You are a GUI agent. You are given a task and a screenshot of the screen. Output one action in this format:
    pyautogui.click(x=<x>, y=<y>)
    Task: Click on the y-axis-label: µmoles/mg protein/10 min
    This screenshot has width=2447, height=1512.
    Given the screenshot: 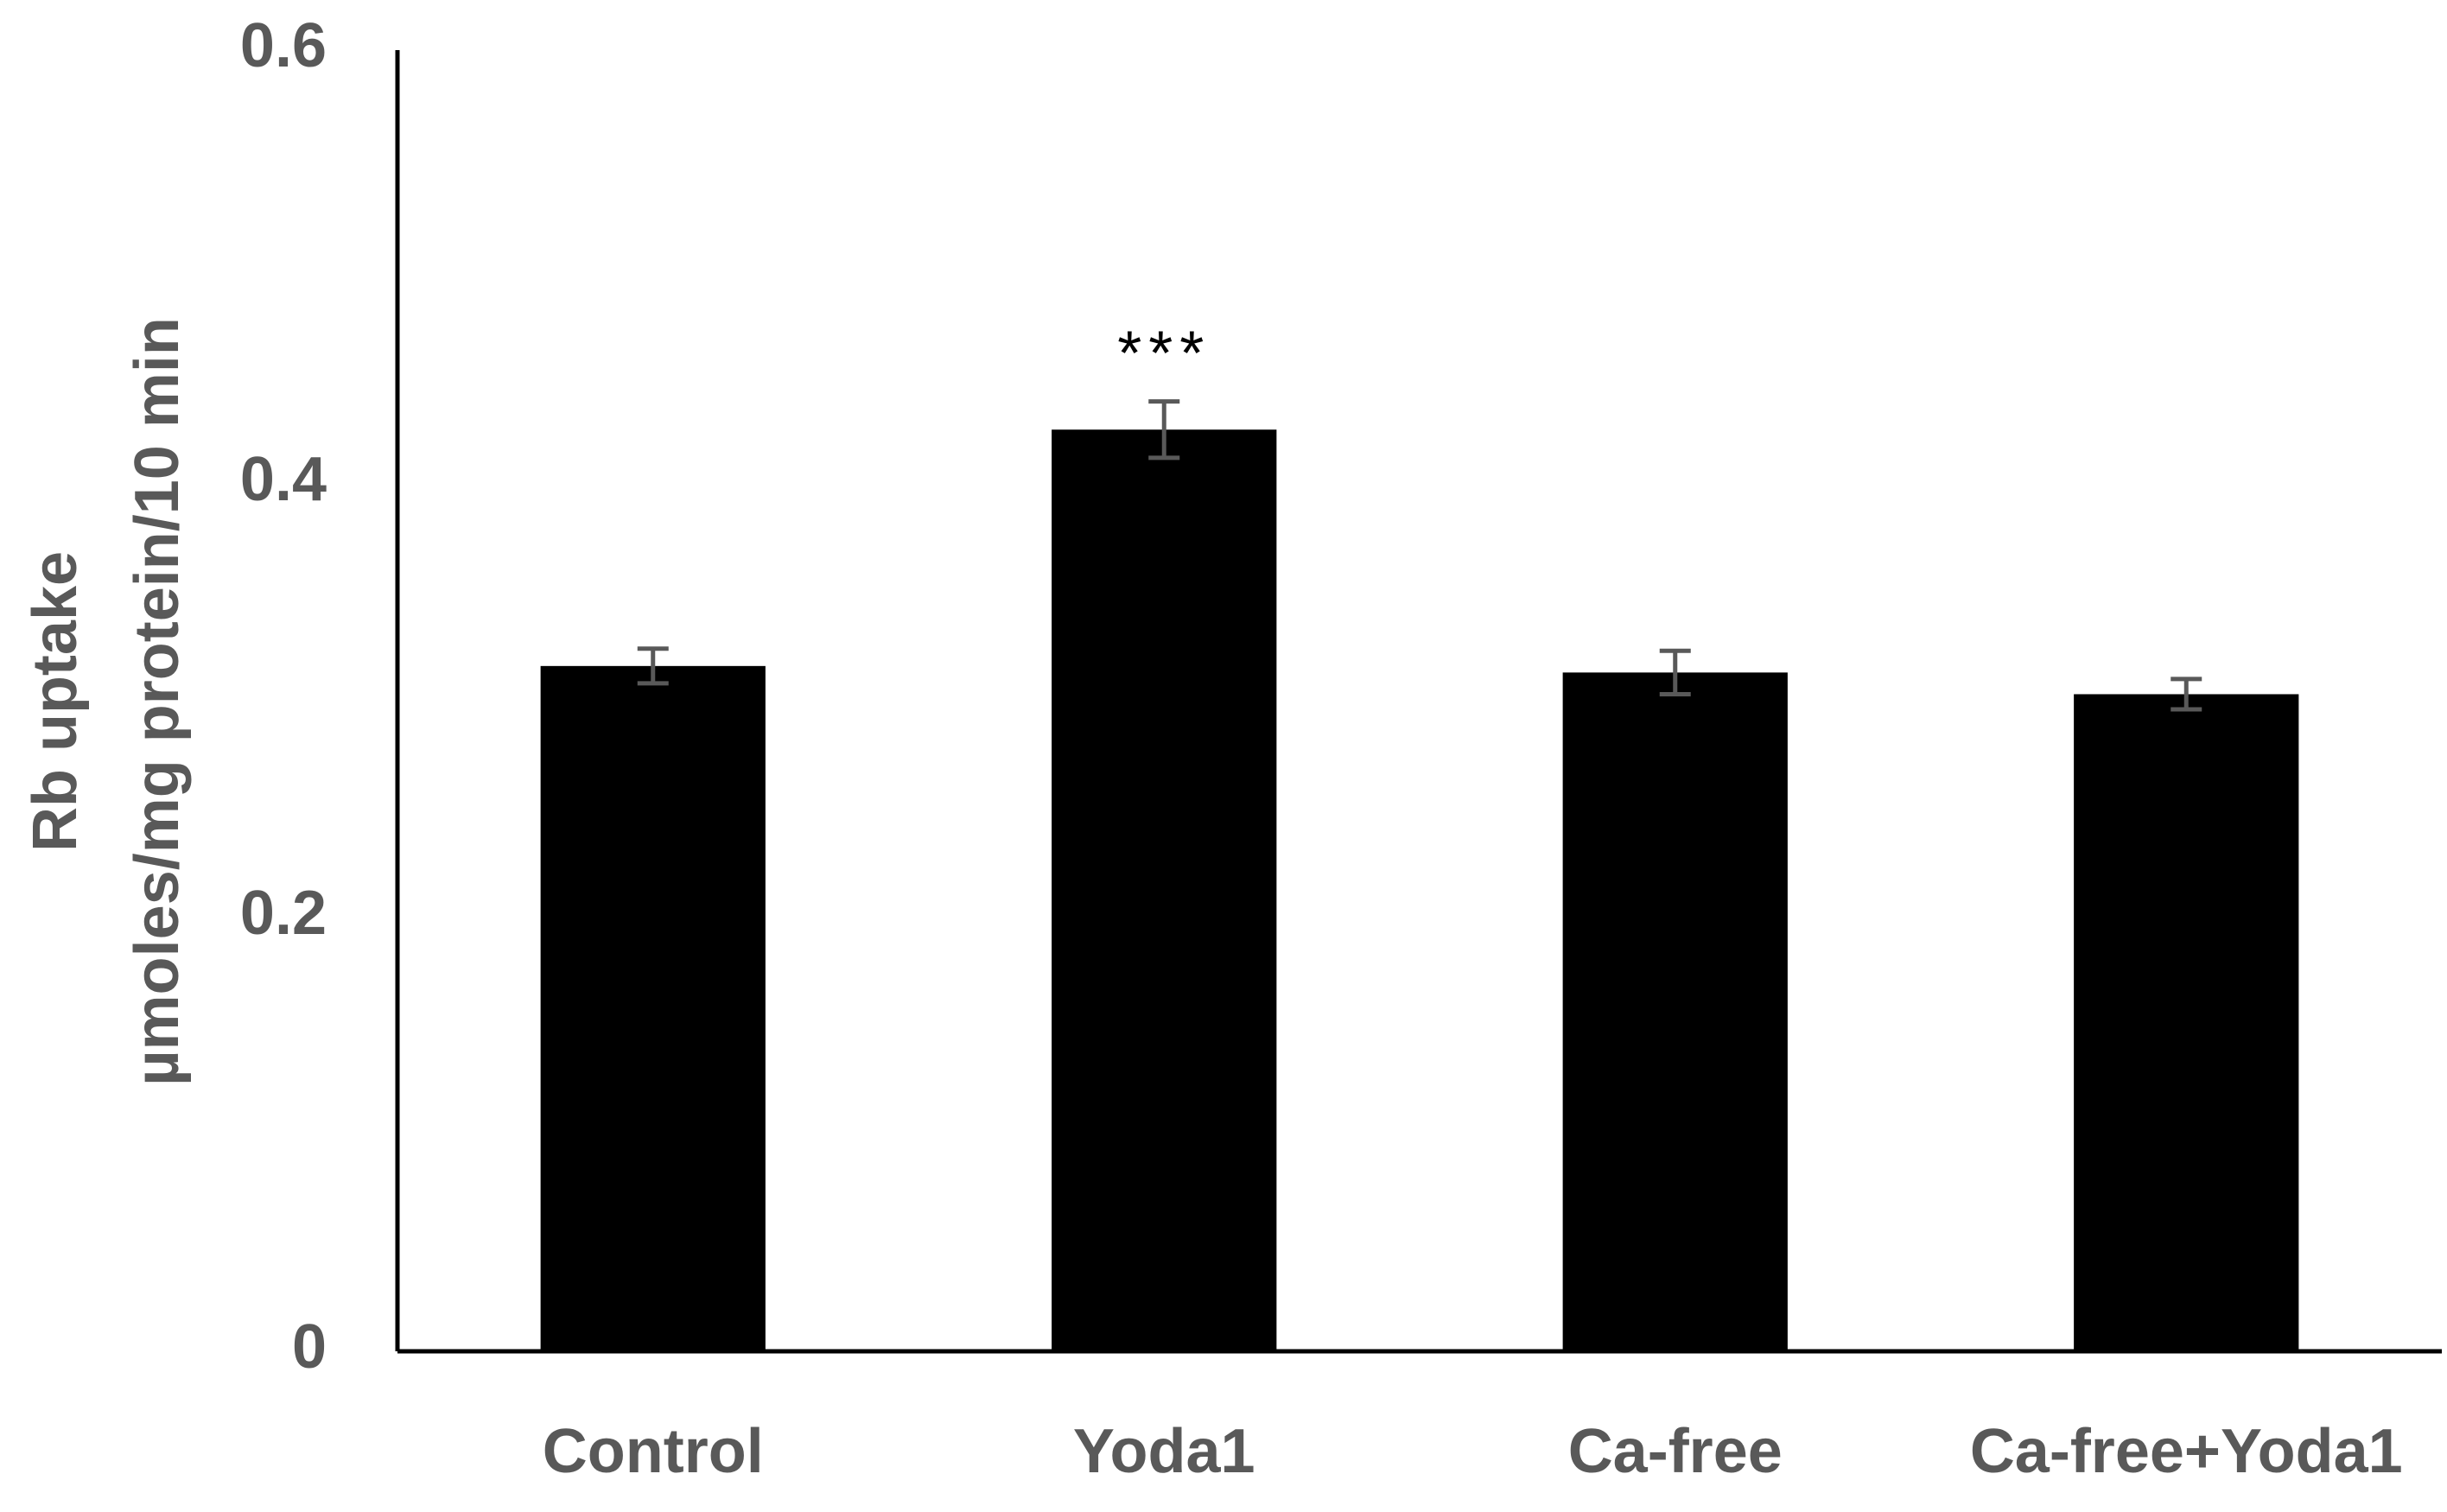 What is the action you would take?
    pyautogui.click(x=157, y=701)
    